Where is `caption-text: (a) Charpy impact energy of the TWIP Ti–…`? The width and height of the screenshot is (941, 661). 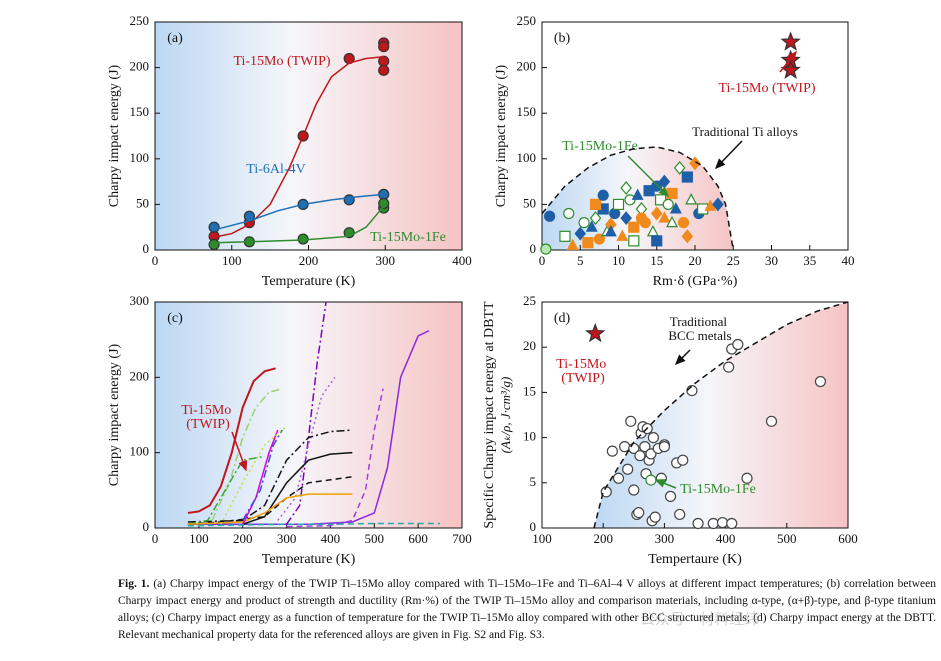 caption-text: (a) Charpy impact energy of the TWIP Ti–… is located at coordinates (527, 609).